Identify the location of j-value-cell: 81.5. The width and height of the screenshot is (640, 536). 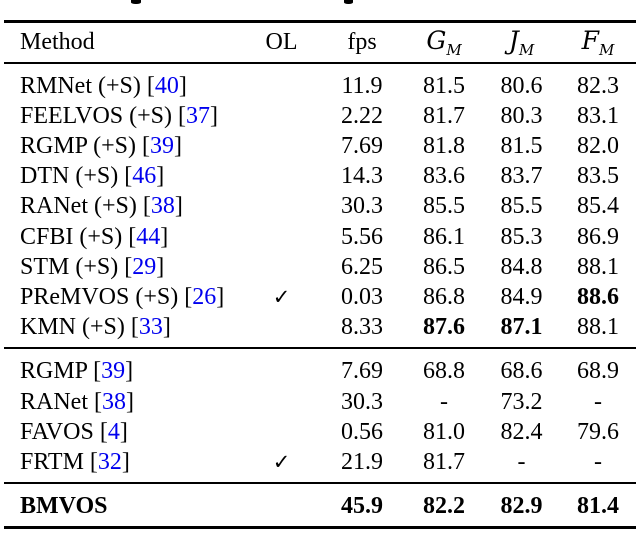
(521, 146).